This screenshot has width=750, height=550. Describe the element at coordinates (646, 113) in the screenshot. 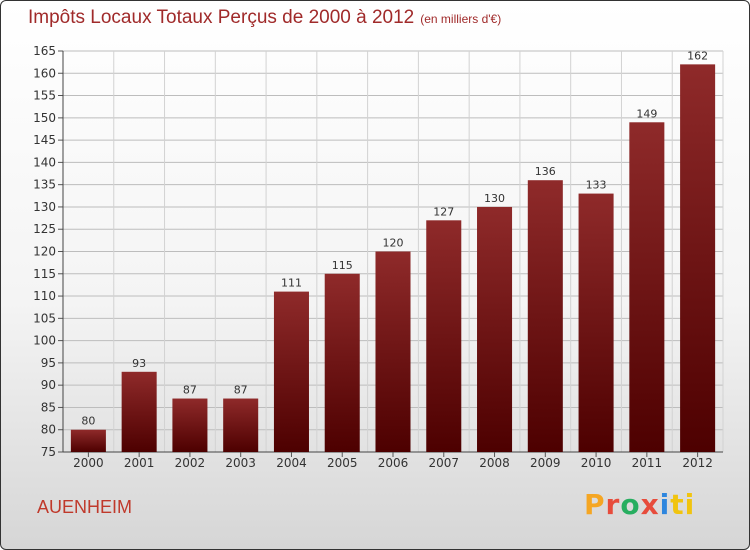

I see `bar-value-label: 149` at that location.